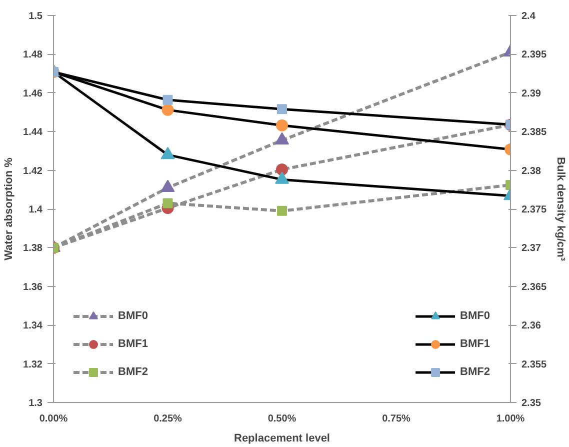 This screenshot has height=447, width=569. Describe the element at coordinates (532, 403) in the screenshot. I see `y2-tick-label: 2.35` at that location.